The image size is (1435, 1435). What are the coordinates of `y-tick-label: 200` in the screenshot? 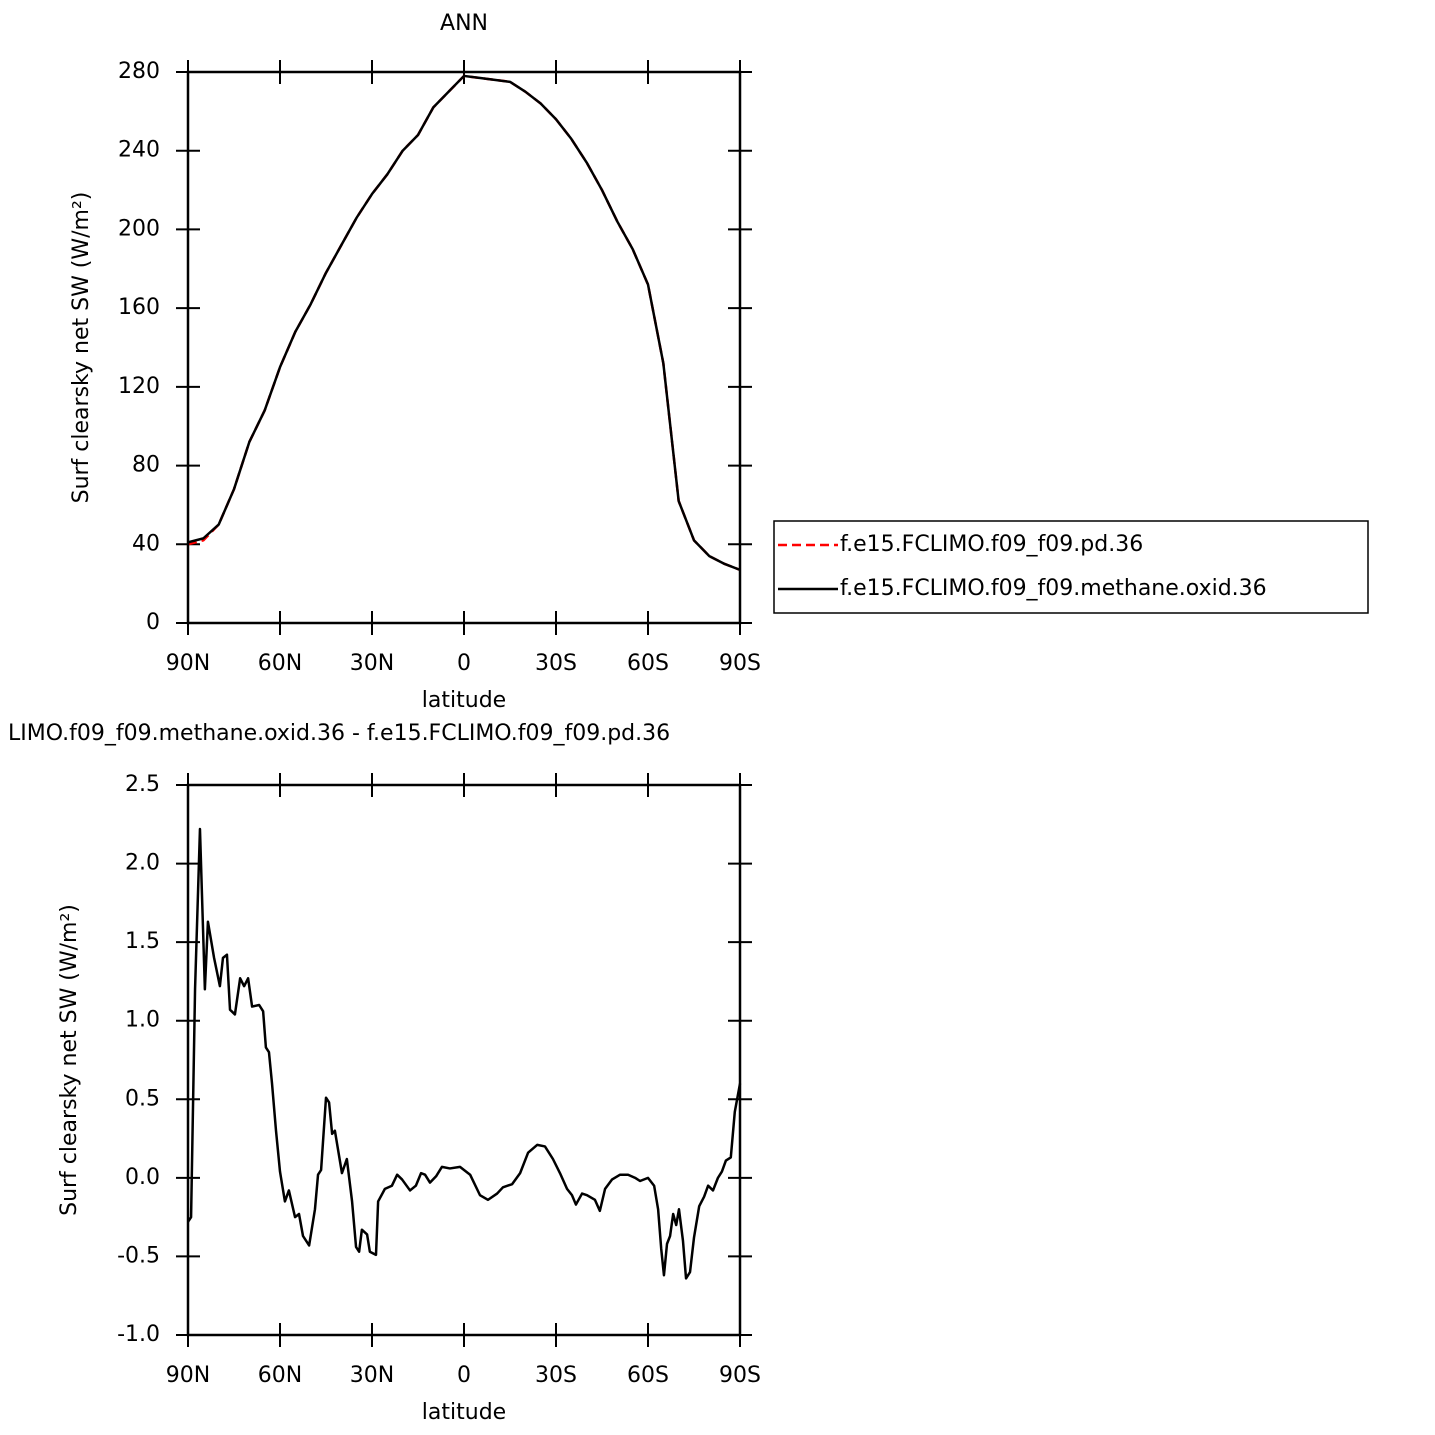 It's located at (139, 228).